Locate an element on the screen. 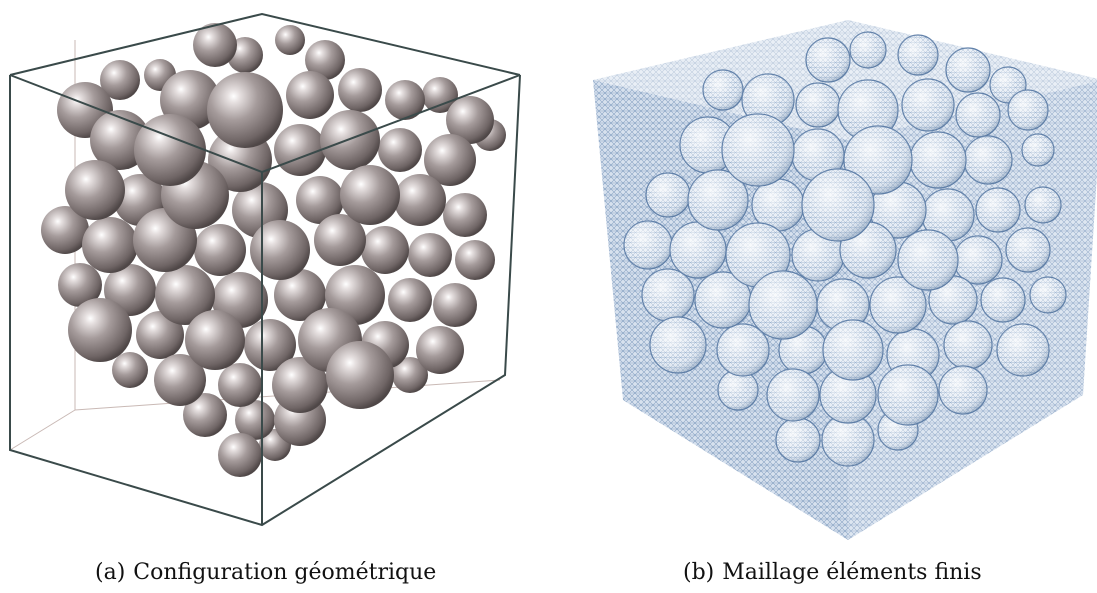  caption-a: (a) Configuration géométrique is located at coordinates (265, 572).